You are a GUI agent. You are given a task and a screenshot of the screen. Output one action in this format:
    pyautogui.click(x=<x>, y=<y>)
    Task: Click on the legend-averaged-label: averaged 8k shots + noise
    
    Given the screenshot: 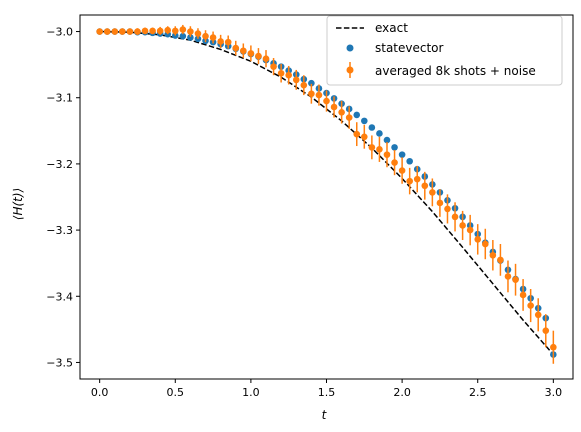 What is the action you would take?
    pyautogui.click(x=455, y=71)
    